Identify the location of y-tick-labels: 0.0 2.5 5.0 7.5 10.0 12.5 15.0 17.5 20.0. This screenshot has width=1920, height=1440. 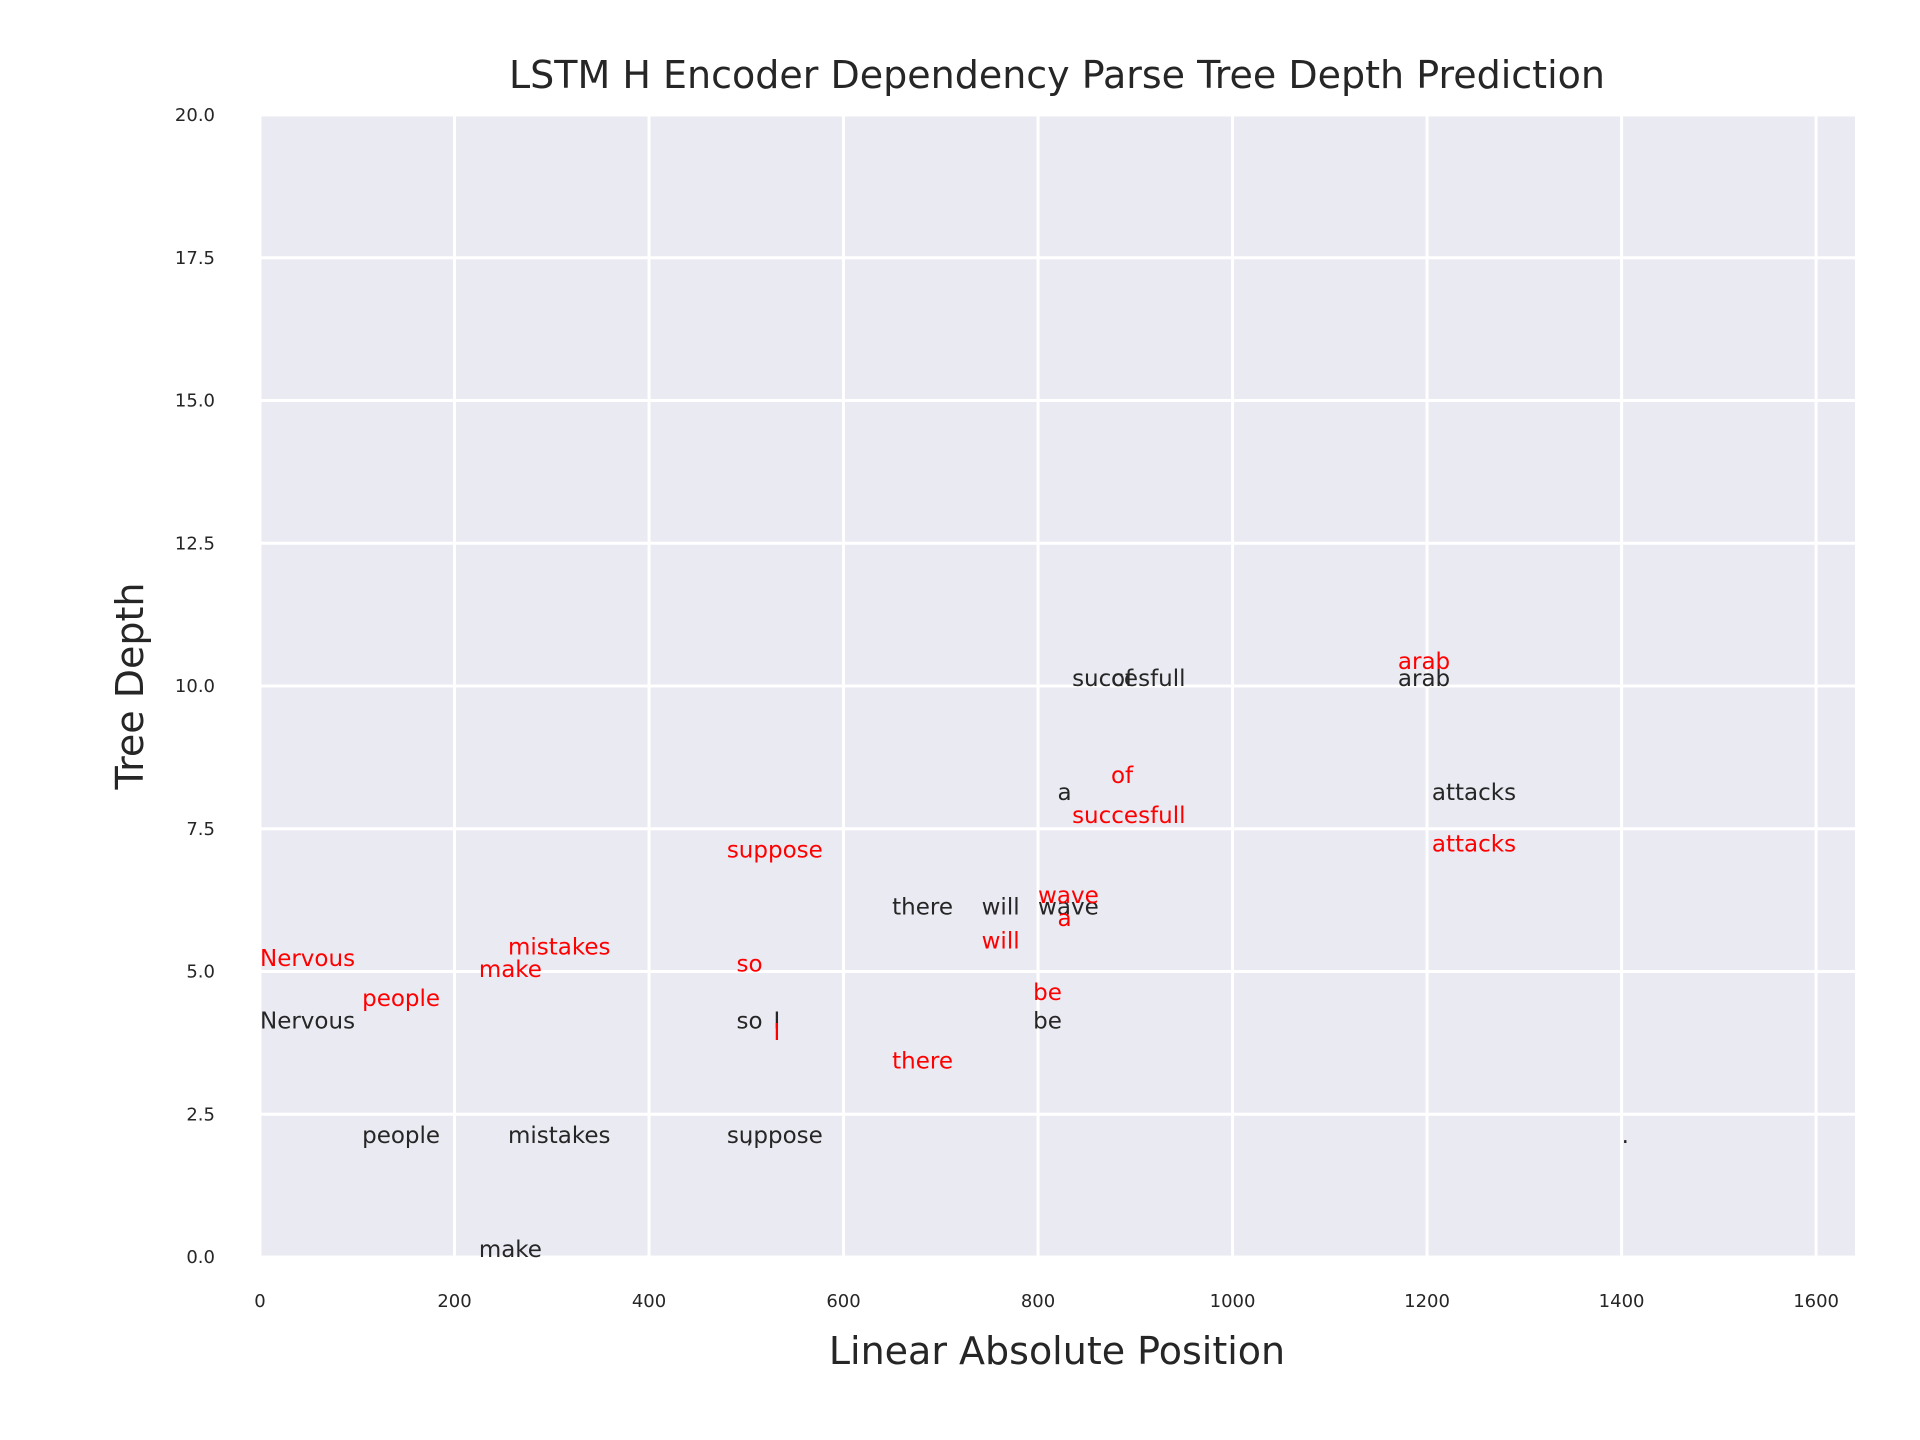
(195, 686).